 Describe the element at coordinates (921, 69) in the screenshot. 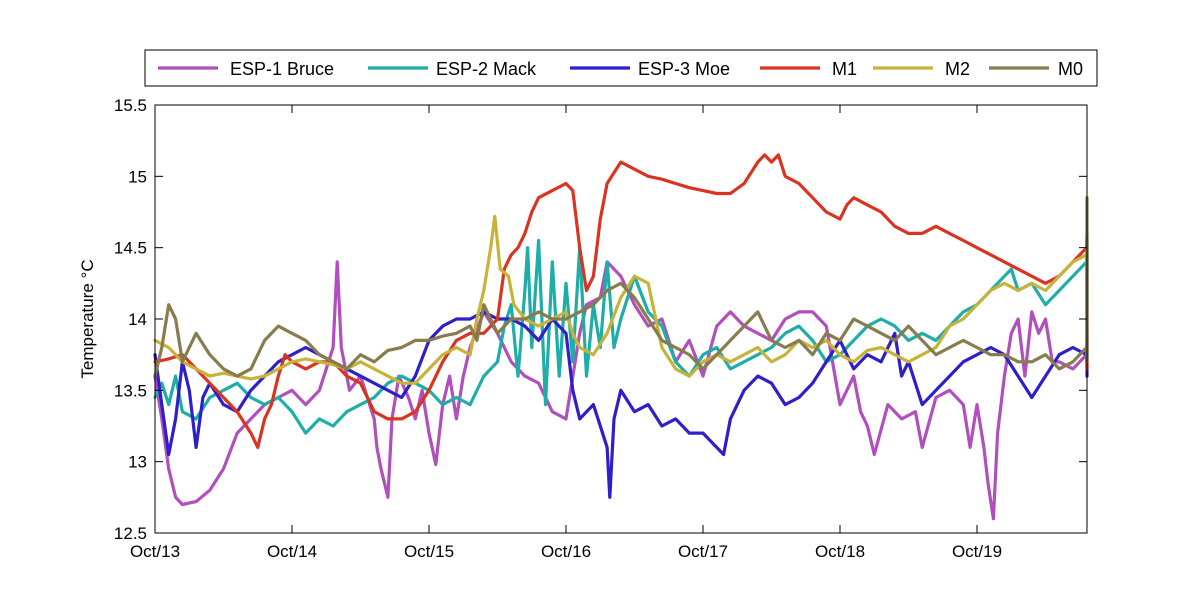

I see `legend-item: M2` at that location.